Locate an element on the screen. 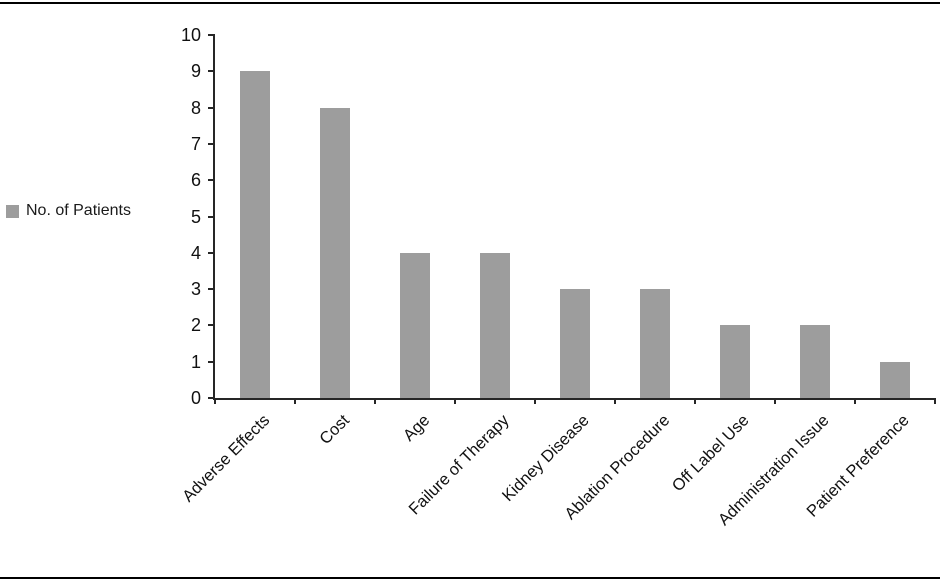 The image size is (940, 581). figure-bottom-rule is located at coordinates (470, 578).